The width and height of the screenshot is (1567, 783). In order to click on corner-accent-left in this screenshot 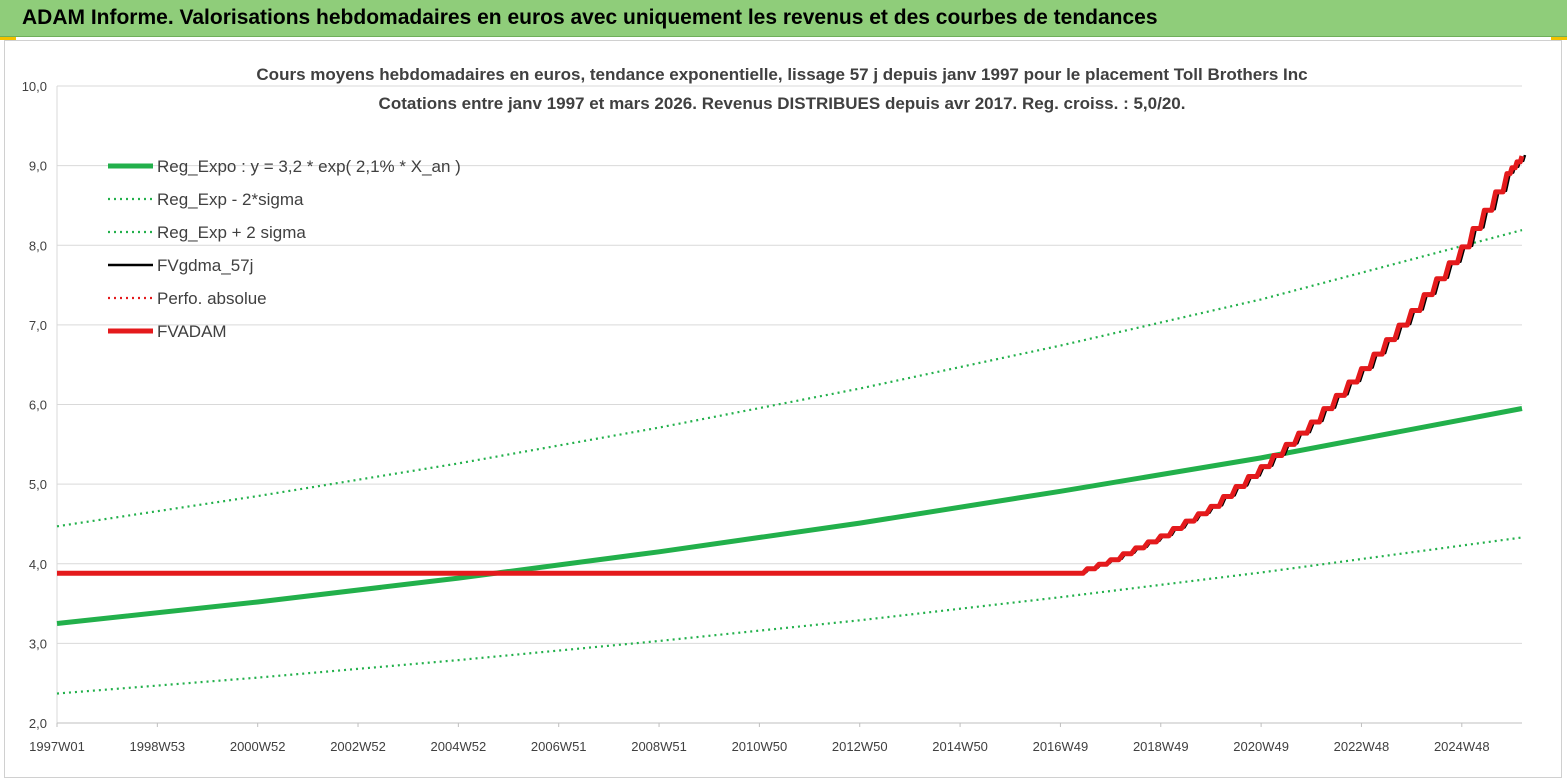, I will do `click(8, 38)`.